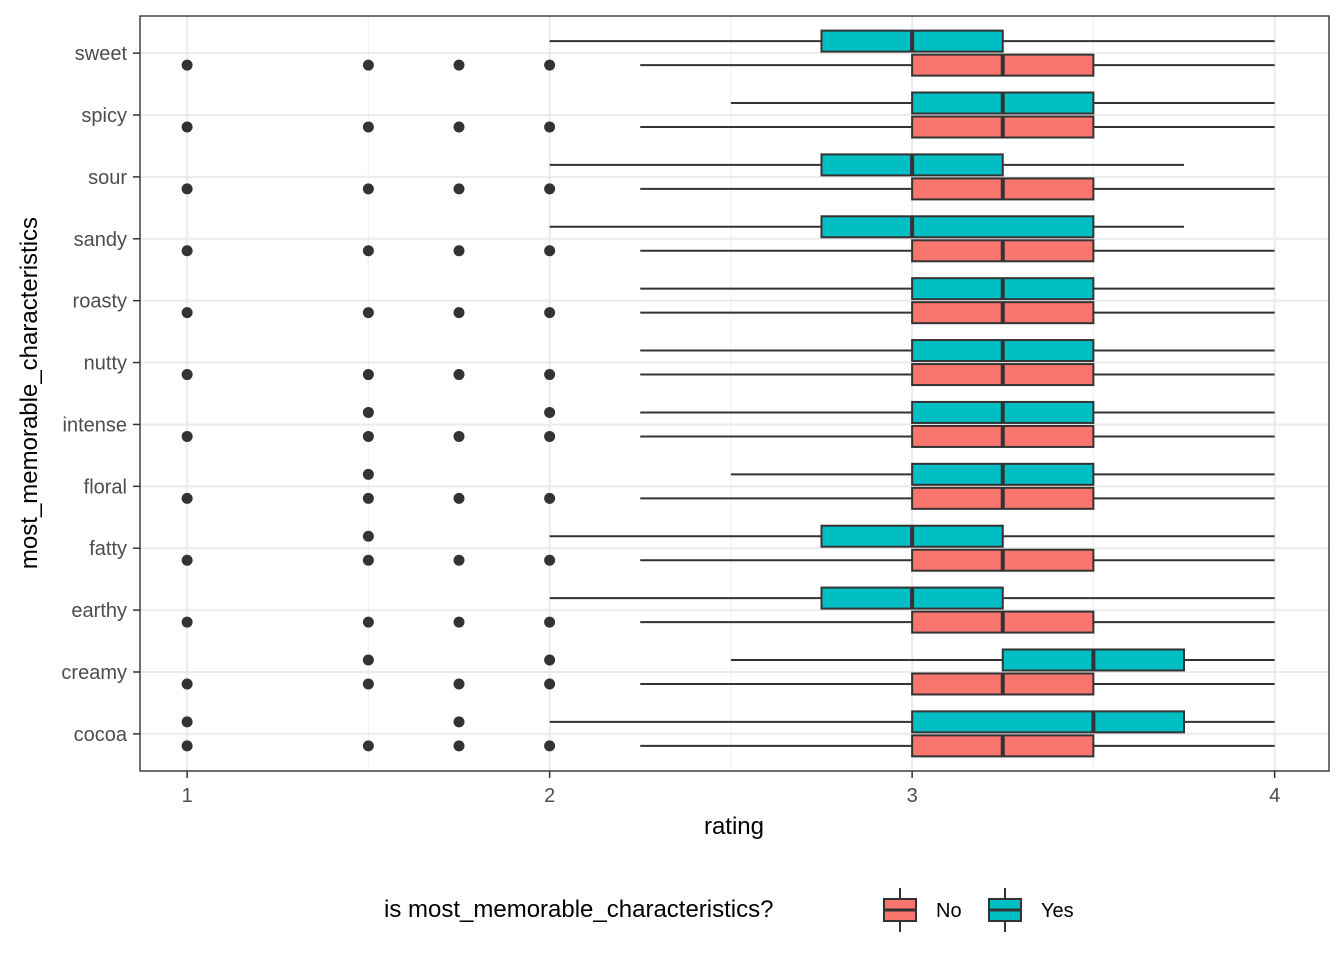  Describe the element at coordinates (105, 487) in the screenshot. I see `y-tick-label: floral` at that location.